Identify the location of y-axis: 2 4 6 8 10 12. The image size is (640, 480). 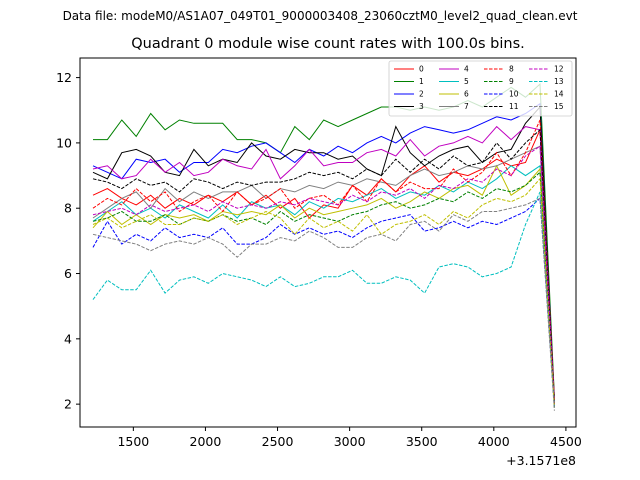
(68, 241).